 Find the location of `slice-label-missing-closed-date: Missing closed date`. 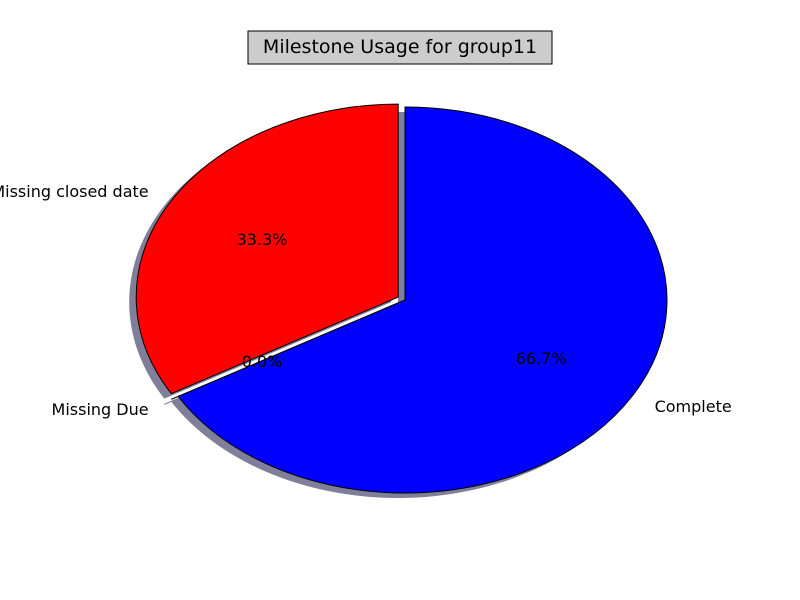

slice-label-missing-closed-date: Missing closed date is located at coordinates (74, 191).